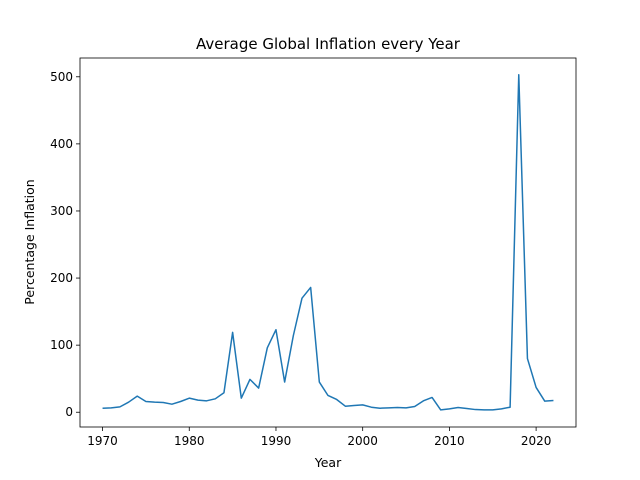 Image resolution: width=640 pixels, height=480 pixels. What do you see at coordinates (102, 441) in the screenshot?
I see `x-tick-label: 1970` at bounding box center [102, 441].